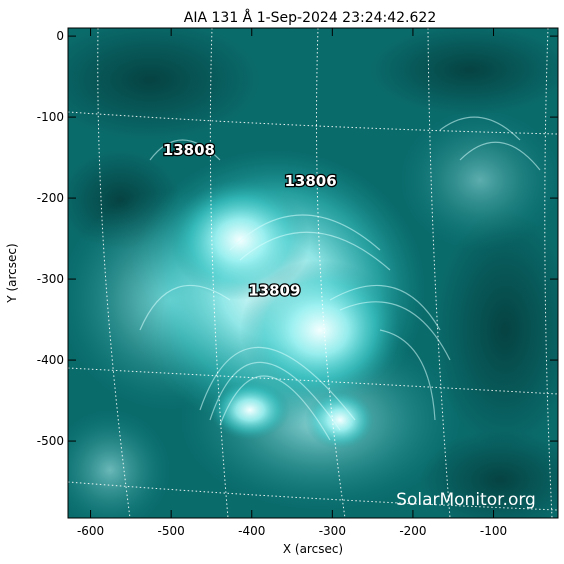  Describe the element at coordinates (90, 531) in the screenshot. I see `x-tick-label: -600` at that location.